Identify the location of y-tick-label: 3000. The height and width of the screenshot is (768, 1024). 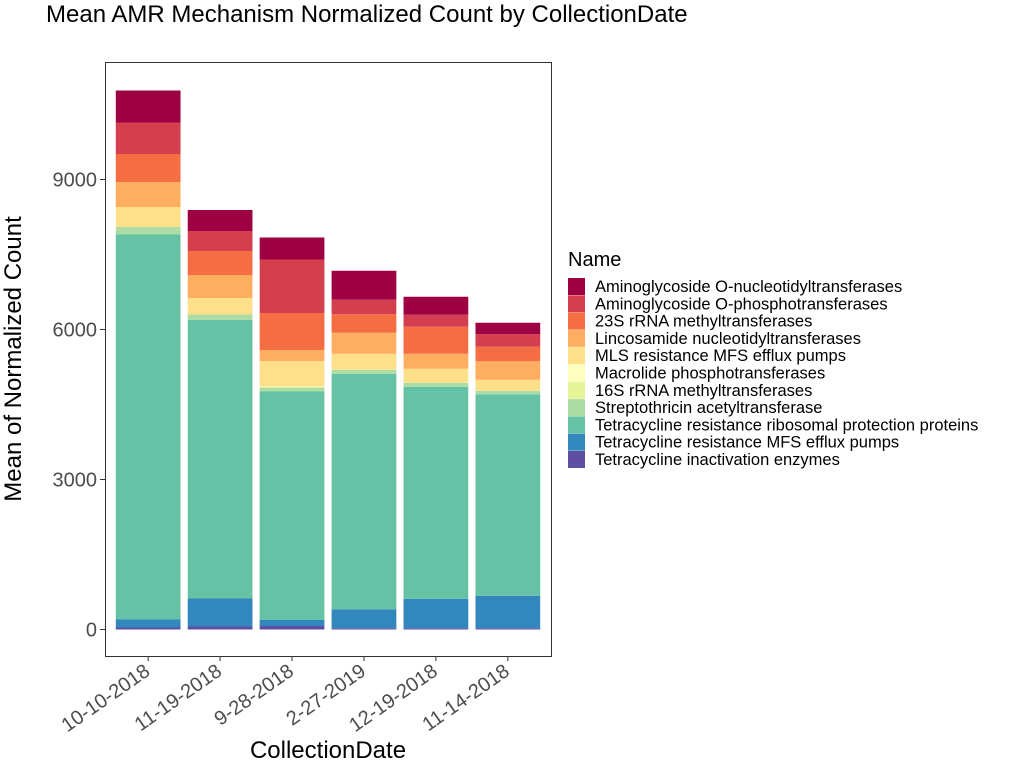
(75, 481).